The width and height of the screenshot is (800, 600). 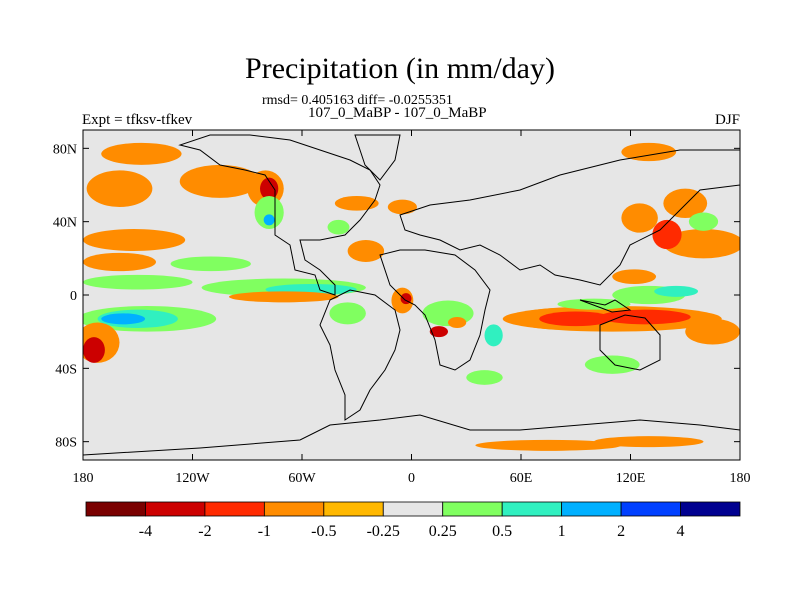 What do you see at coordinates (192, 478) in the screenshot?
I see `x-tick-label: 120W` at bounding box center [192, 478].